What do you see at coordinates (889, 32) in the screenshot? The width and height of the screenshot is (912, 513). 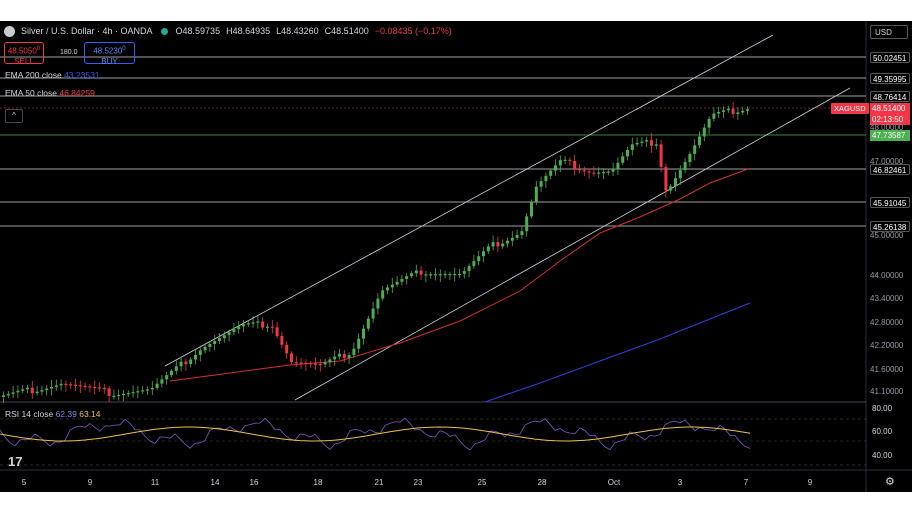 I see `currency-selector: USD` at bounding box center [889, 32].